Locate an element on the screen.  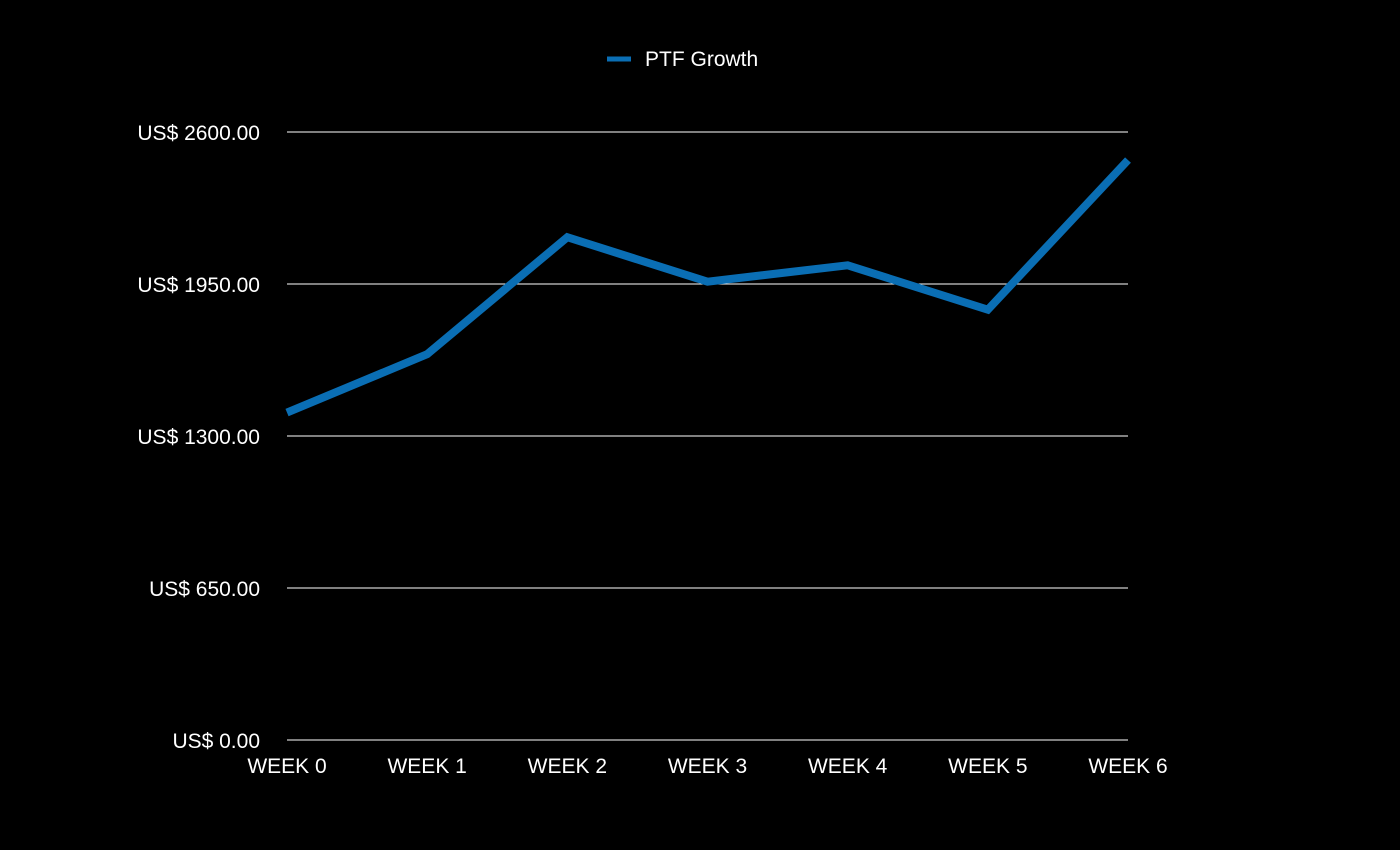
y-tick-label: US$ 0.00 is located at coordinates (216, 741).